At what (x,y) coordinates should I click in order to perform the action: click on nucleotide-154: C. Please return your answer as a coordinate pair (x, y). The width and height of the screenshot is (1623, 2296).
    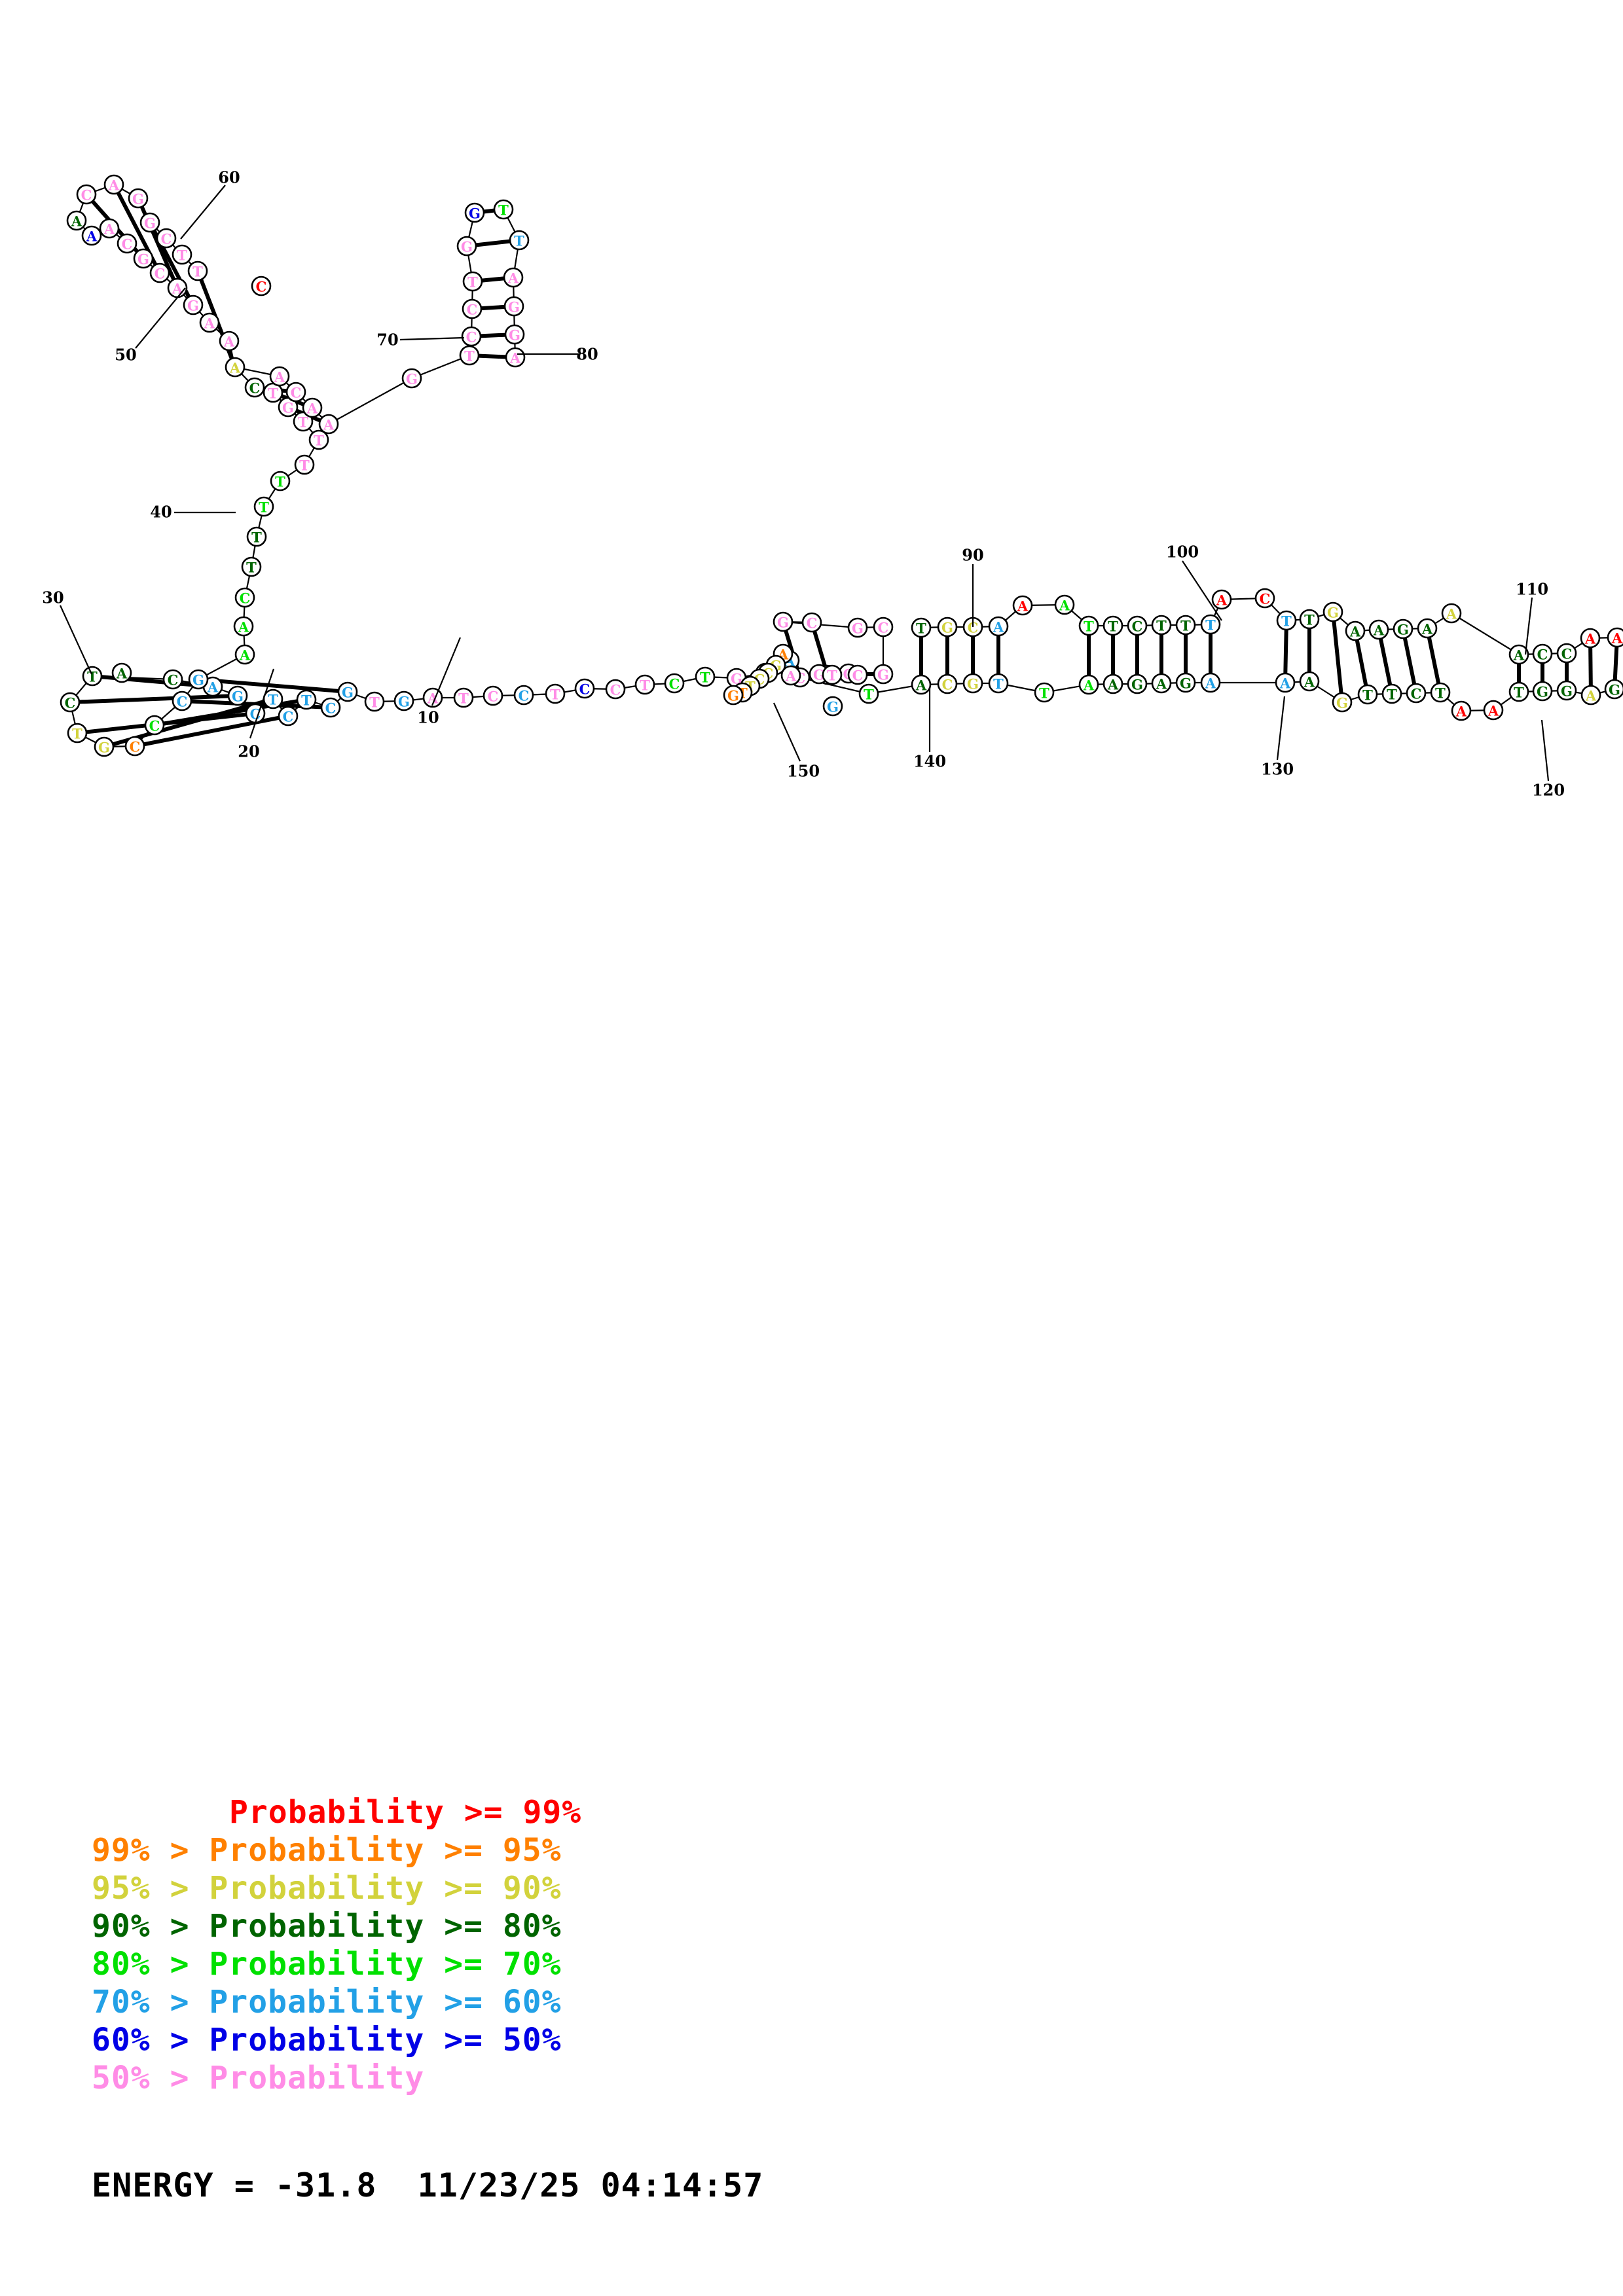
    Looking at the image, I should click on (857, 674).